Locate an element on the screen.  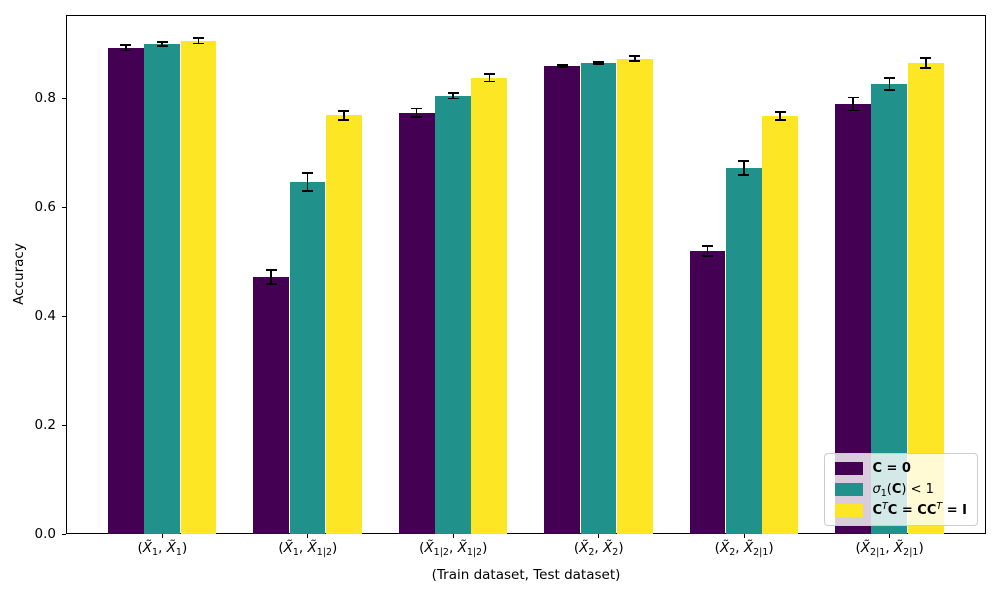
x-tick-label: (X̃1|2, X̃1|2) is located at coordinates (453, 549).